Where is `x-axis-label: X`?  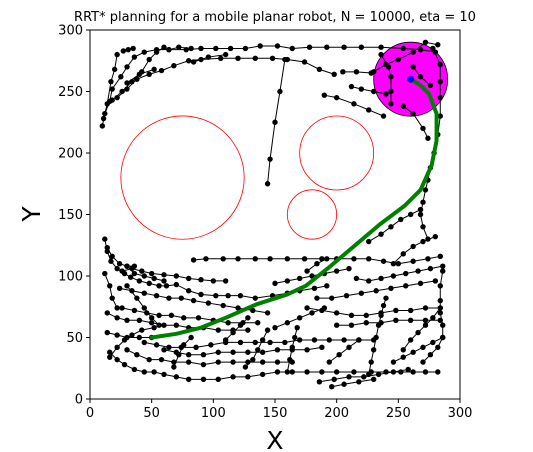 x-axis-label: X is located at coordinates (274, 439).